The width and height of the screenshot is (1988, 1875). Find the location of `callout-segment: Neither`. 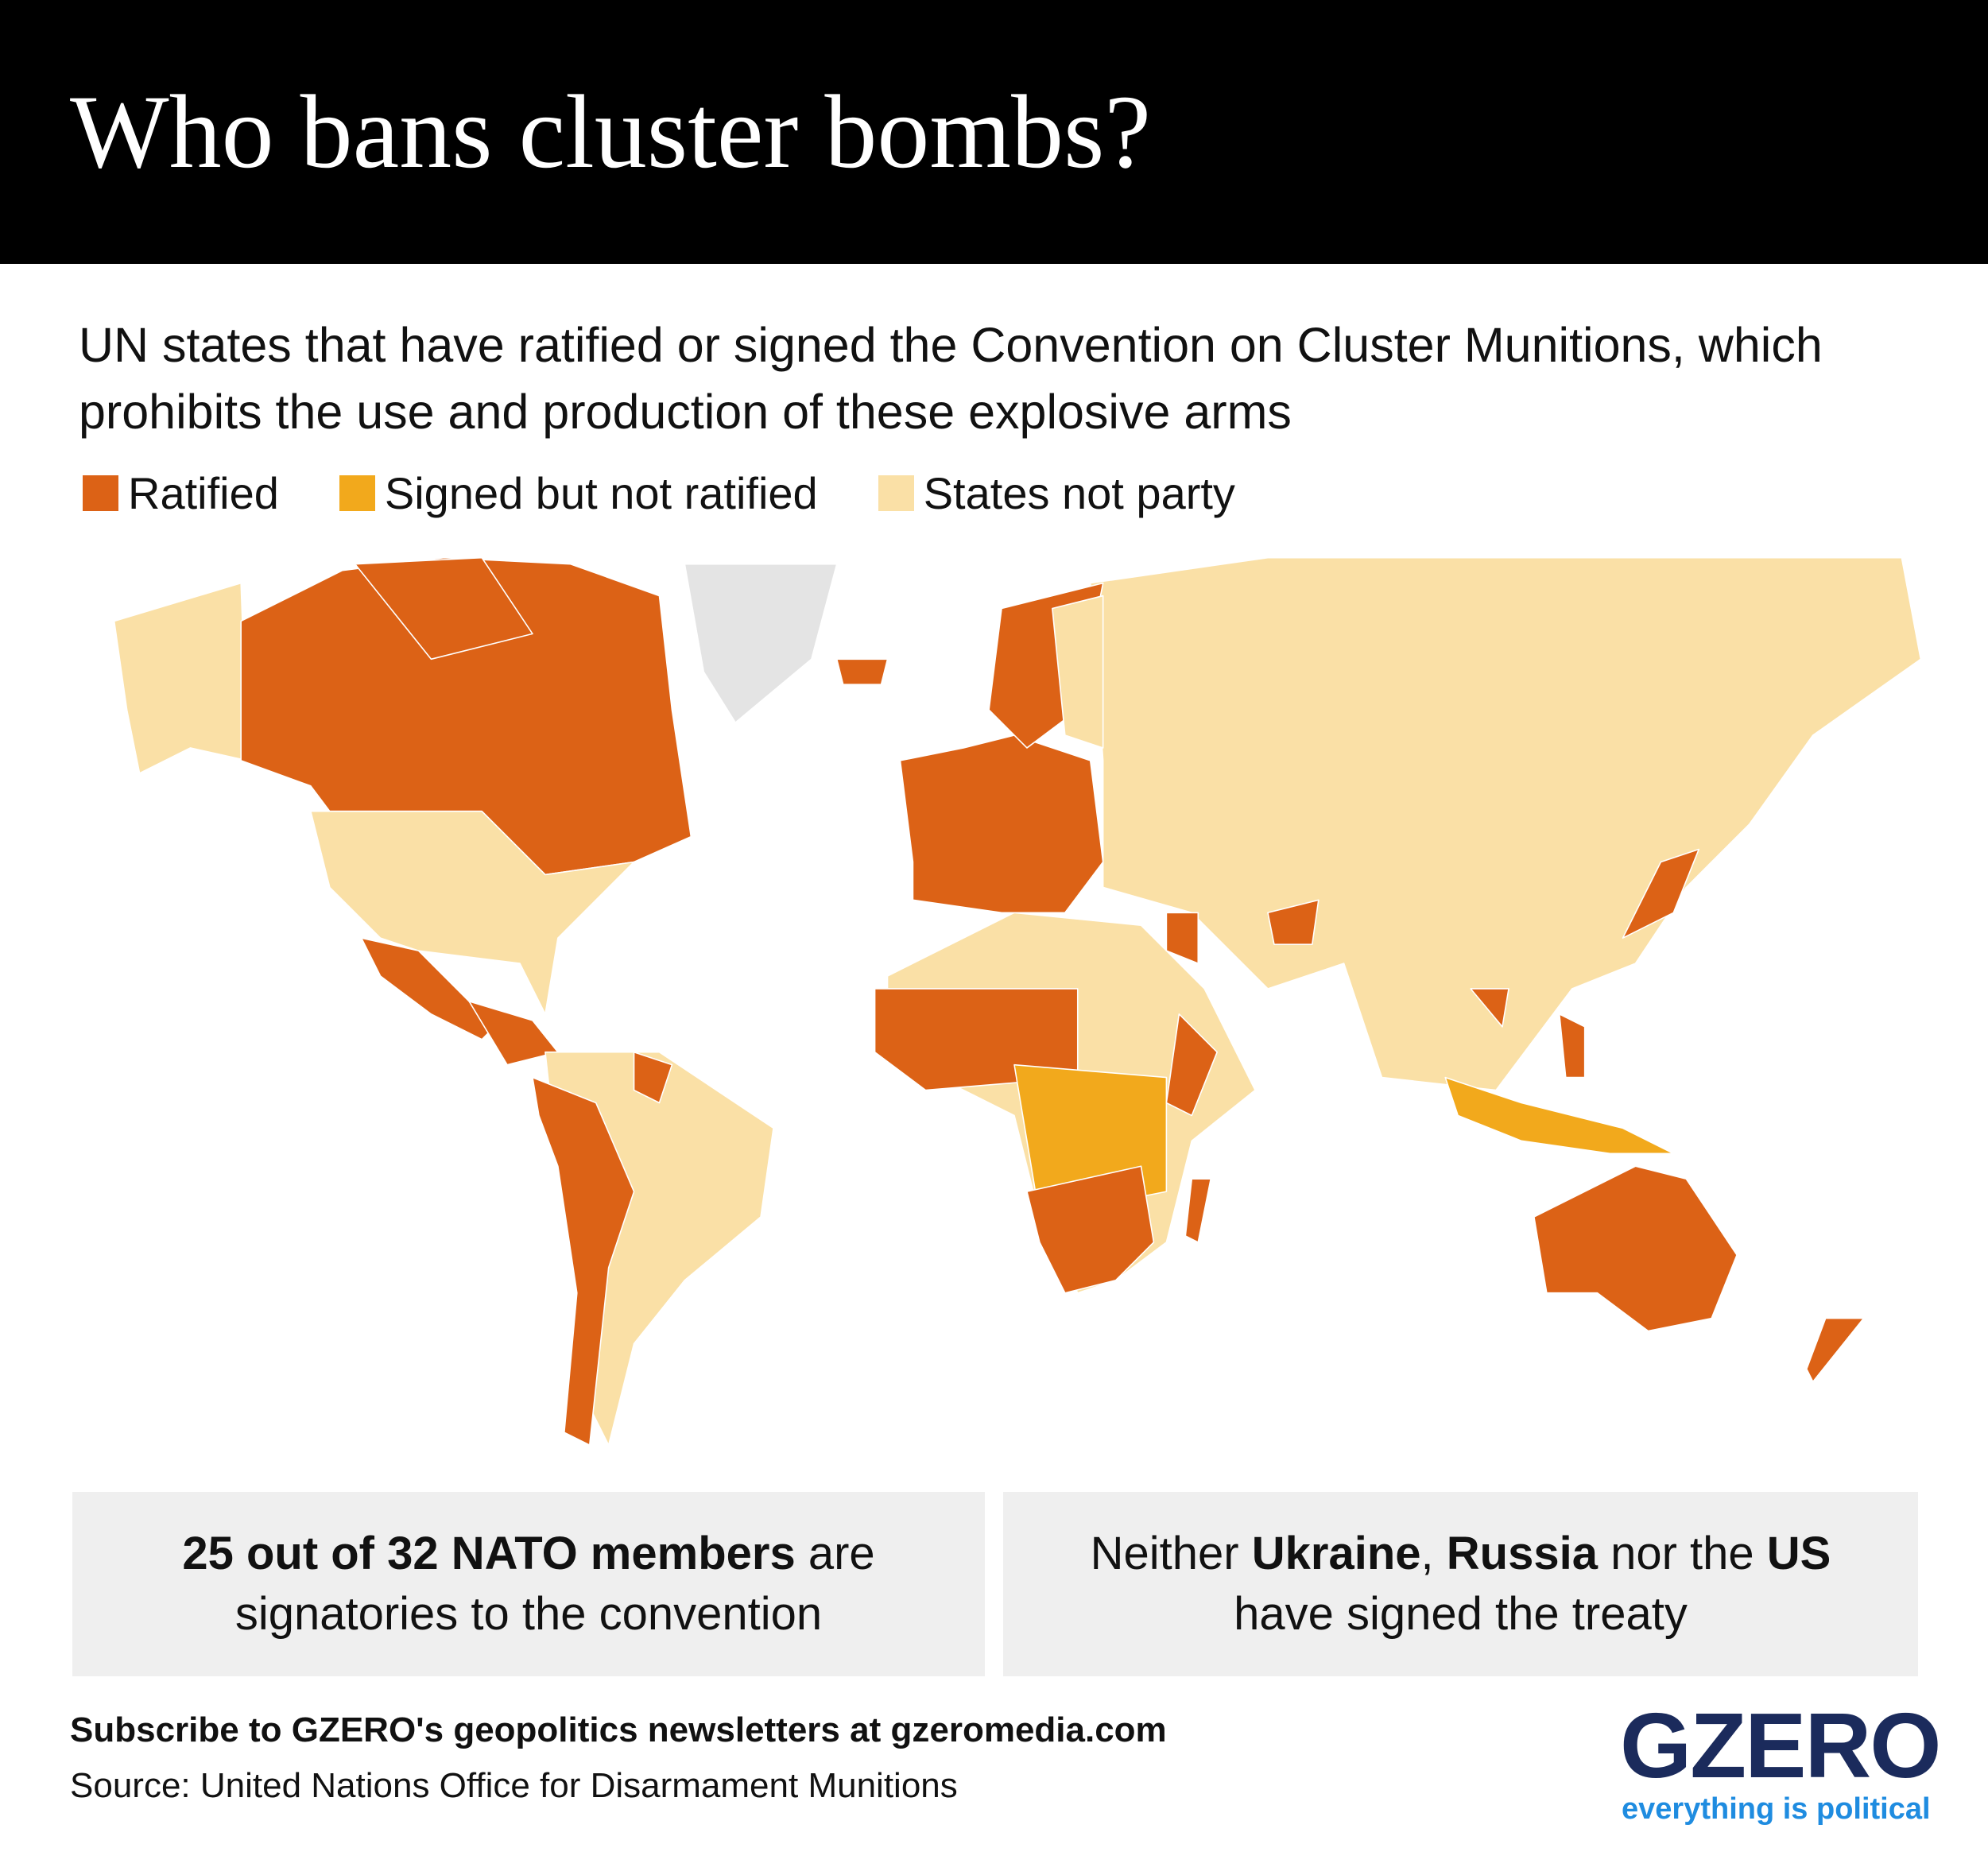

callout-segment: Neither is located at coordinates (1171, 1553).